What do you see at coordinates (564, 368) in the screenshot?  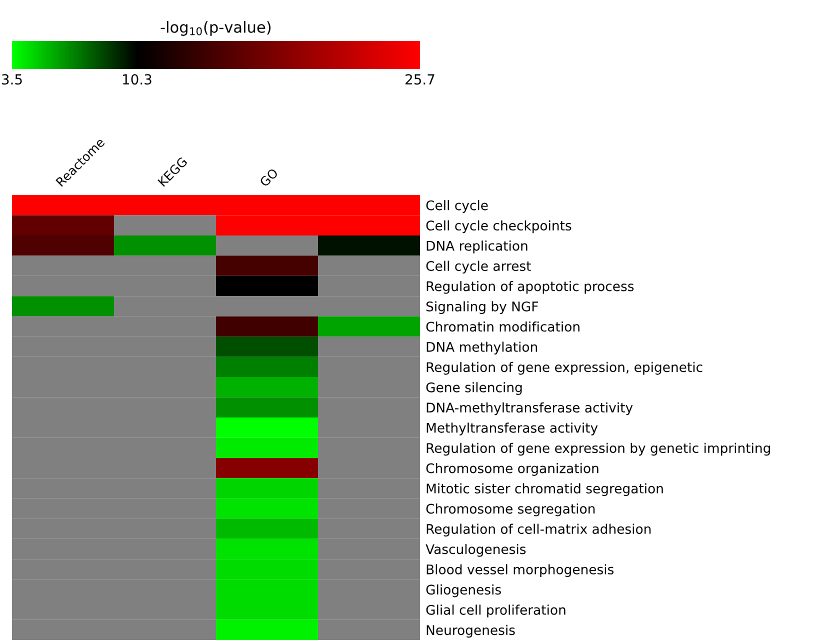 I see `y-tick-label: Regulation of gene expression, epigenetic` at bounding box center [564, 368].